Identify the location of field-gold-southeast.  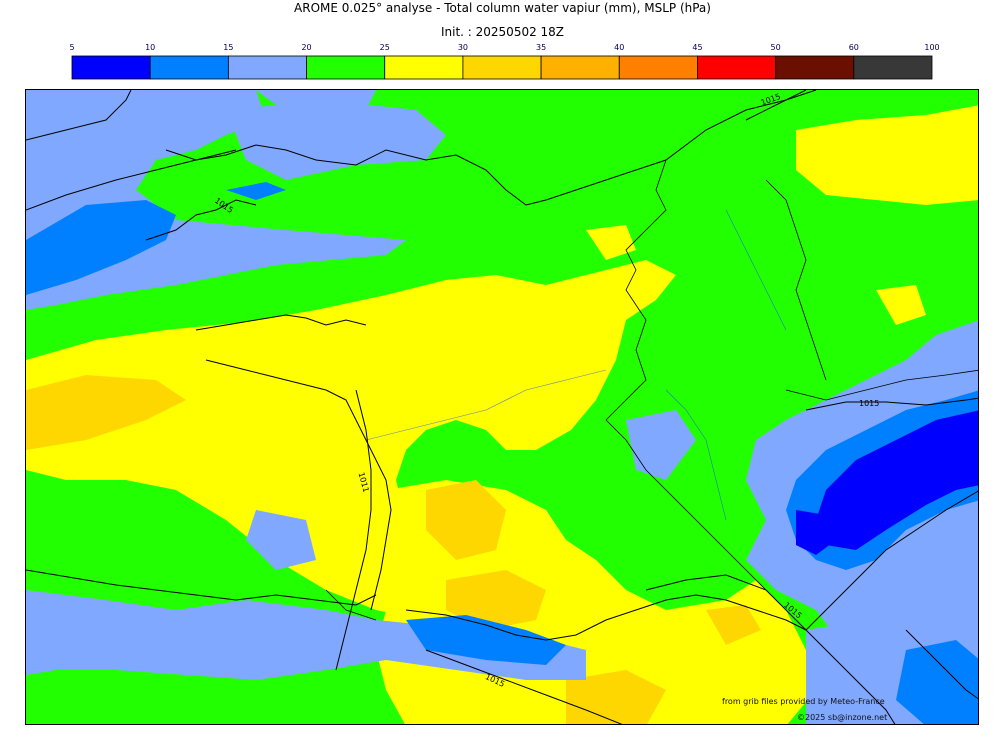
(616, 697).